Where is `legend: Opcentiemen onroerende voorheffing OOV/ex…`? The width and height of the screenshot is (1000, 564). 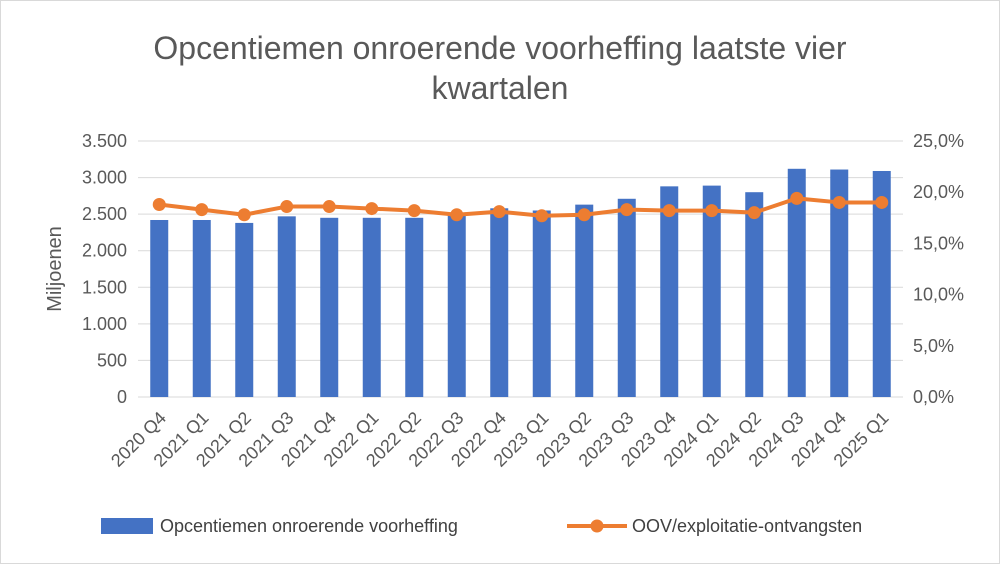 legend: Opcentiemen onroerende voorheffing OOV/ex… is located at coordinates (481, 526).